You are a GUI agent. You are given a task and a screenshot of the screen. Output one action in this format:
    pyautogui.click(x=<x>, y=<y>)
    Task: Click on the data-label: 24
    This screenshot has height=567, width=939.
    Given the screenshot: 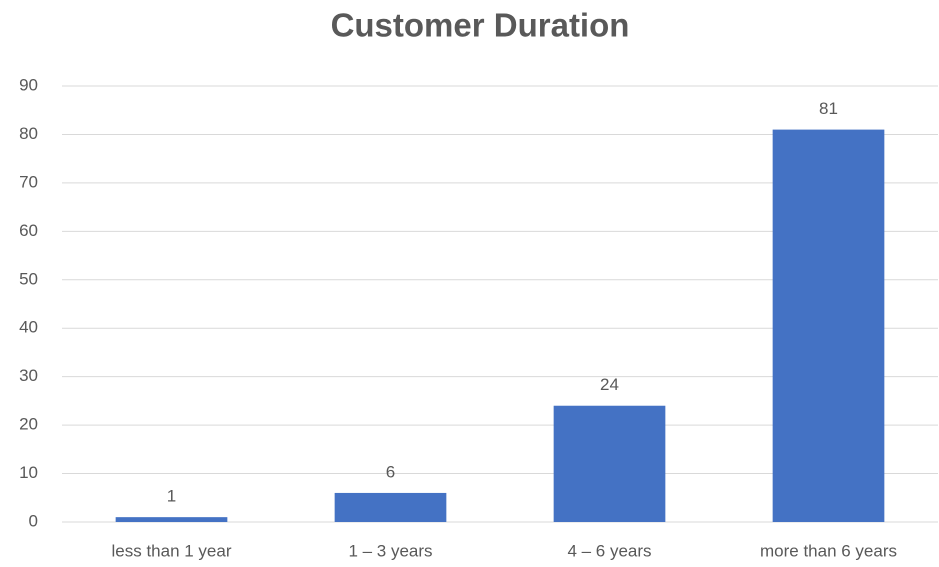 What is the action you would take?
    pyautogui.click(x=609, y=384)
    